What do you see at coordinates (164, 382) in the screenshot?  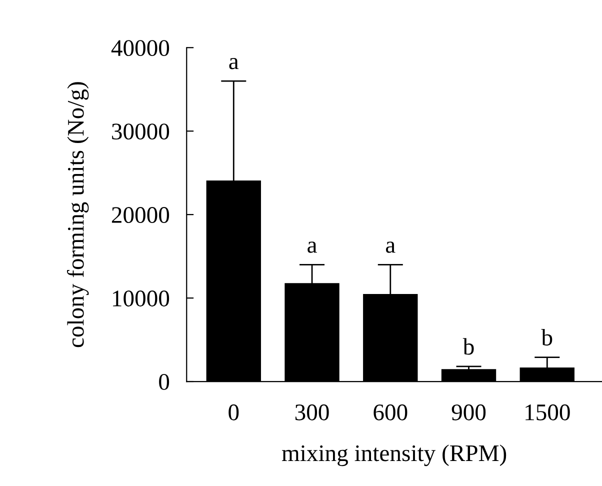 I see `y-tick-label: 0` at bounding box center [164, 382].